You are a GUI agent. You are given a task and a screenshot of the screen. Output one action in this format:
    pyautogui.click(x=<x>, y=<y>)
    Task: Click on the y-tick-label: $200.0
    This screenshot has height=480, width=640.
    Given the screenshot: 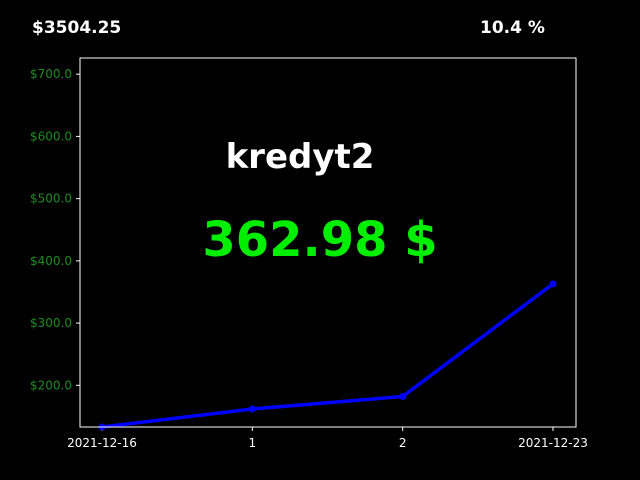 What is the action you would take?
    pyautogui.click(x=51, y=385)
    